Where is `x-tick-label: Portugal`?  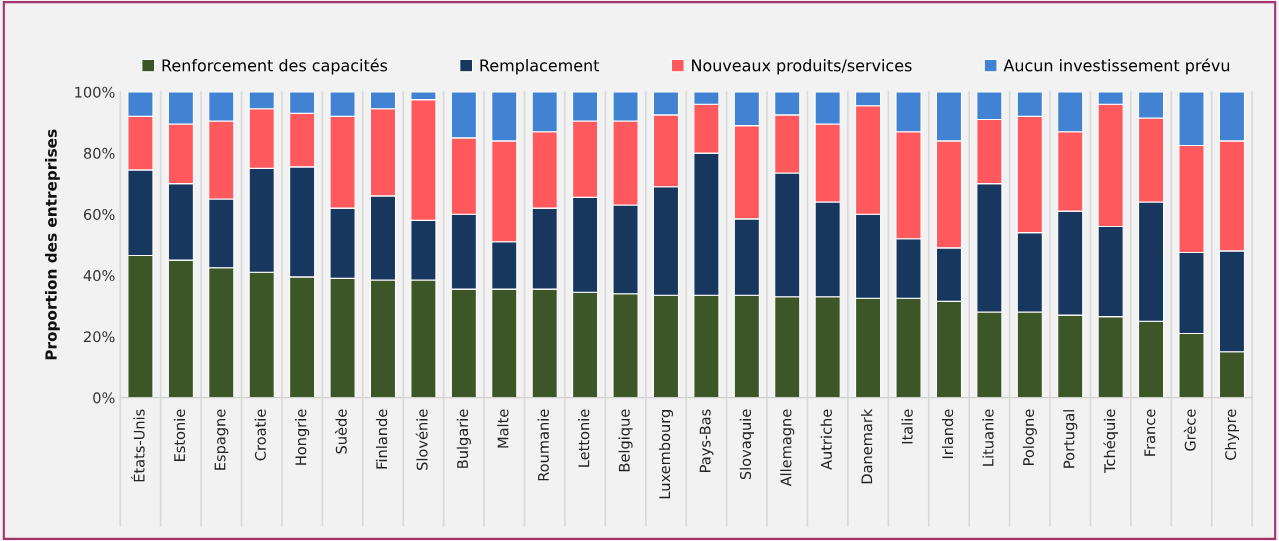
x-tick-label: Portugal is located at coordinates (1070, 439).